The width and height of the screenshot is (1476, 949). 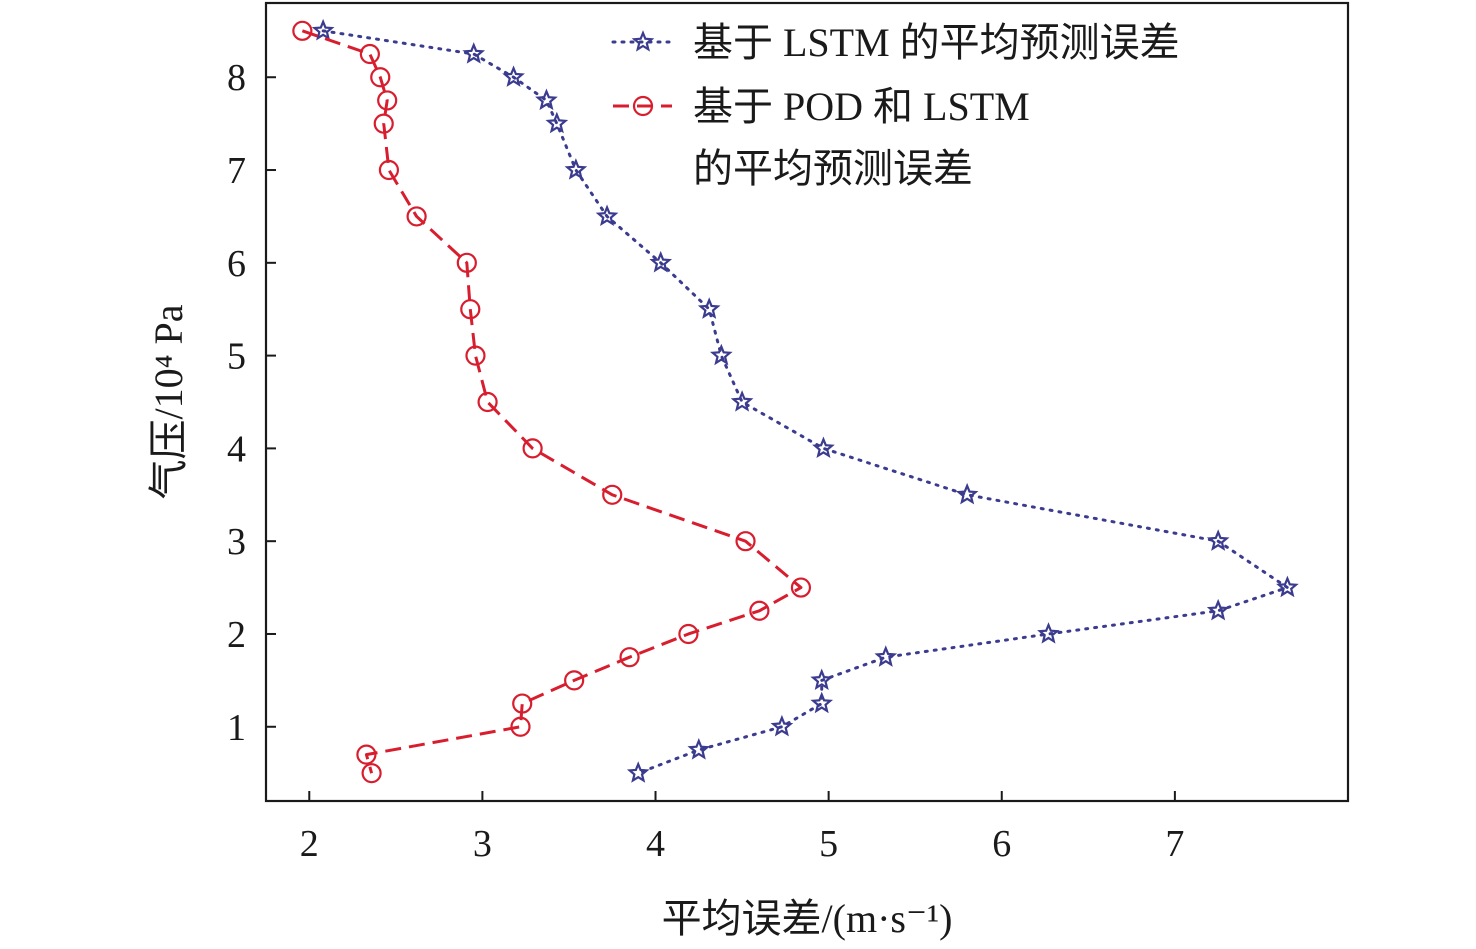 What do you see at coordinates (236, 171) in the screenshot?
I see `y-tick-label: 7` at bounding box center [236, 171].